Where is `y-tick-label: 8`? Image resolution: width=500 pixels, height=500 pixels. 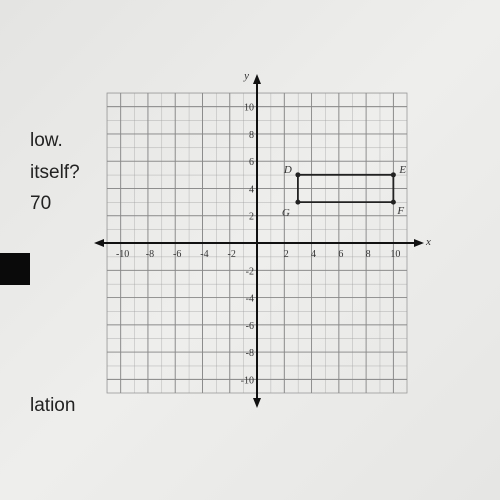 y-tick-label: 8 is located at coordinates (251, 135).